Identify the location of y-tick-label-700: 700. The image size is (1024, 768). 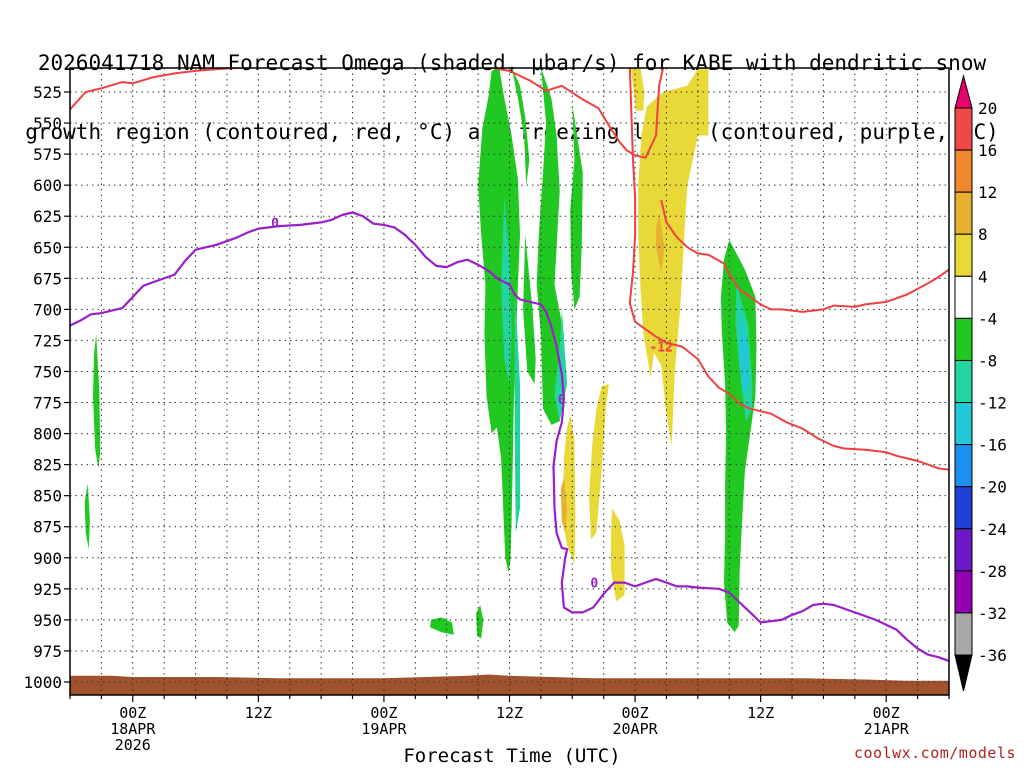
(47, 309).